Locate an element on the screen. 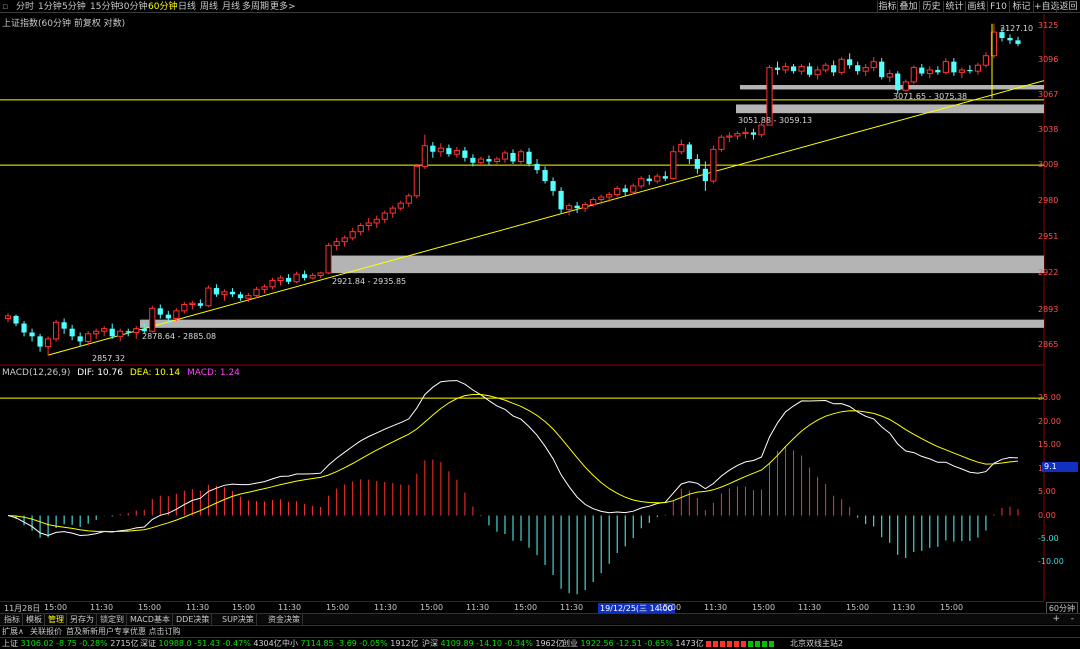  indicator-tab-8: 资金决策 is located at coordinates (284, 619).